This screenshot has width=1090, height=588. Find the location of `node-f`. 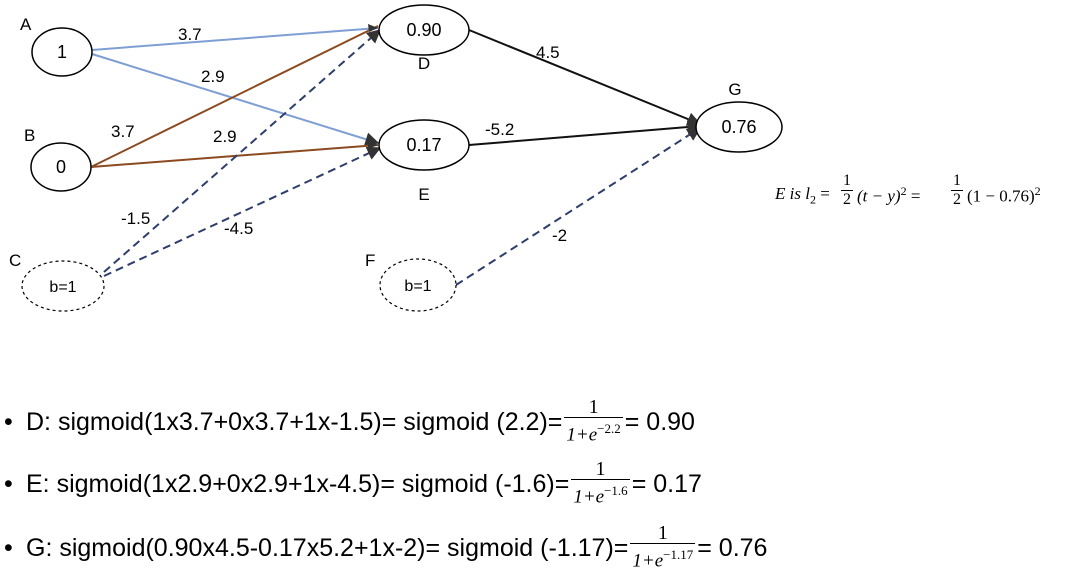

node-f is located at coordinates (418, 285).